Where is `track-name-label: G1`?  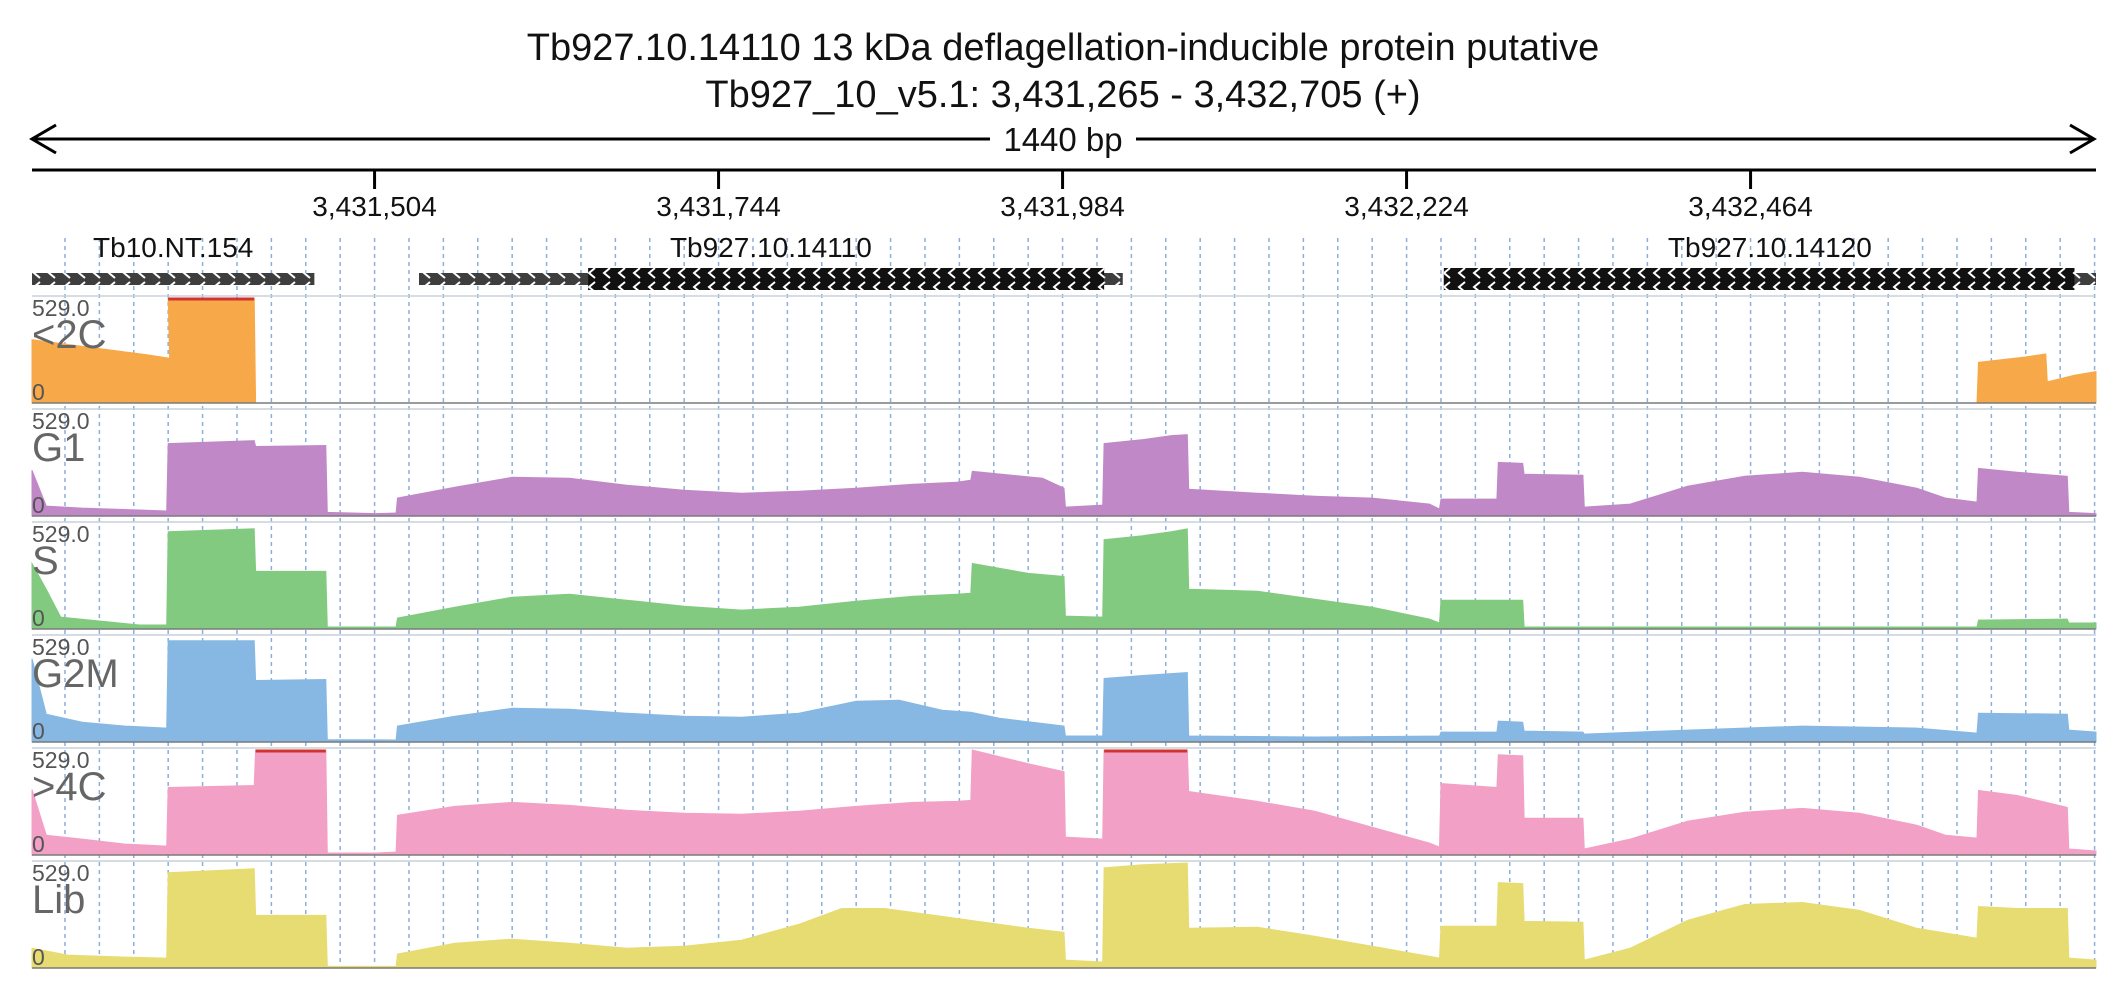 track-name-label: G1 is located at coordinates (58, 448).